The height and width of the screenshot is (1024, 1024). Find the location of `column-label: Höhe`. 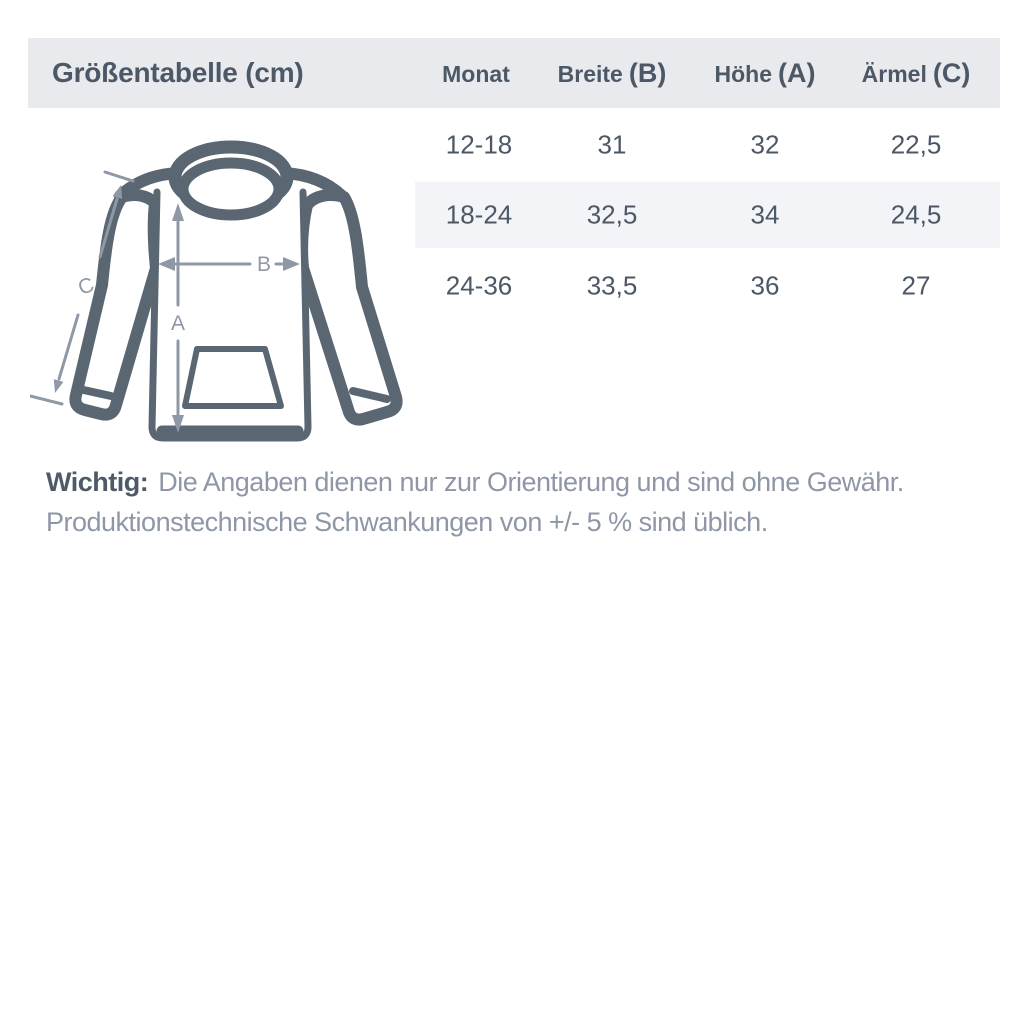

column-label: Höhe is located at coordinates (743, 74).